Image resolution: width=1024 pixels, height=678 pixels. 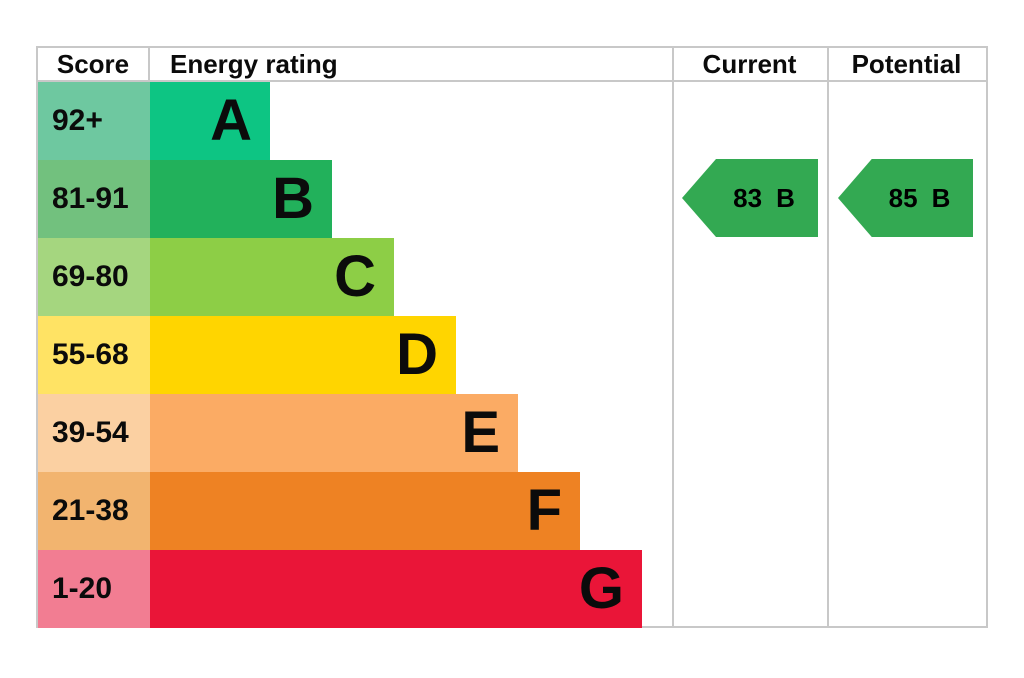 What do you see at coordinates (231, 120) in the screenshot?
I see `band-letter-a: A` at bounding box center [231, 120].